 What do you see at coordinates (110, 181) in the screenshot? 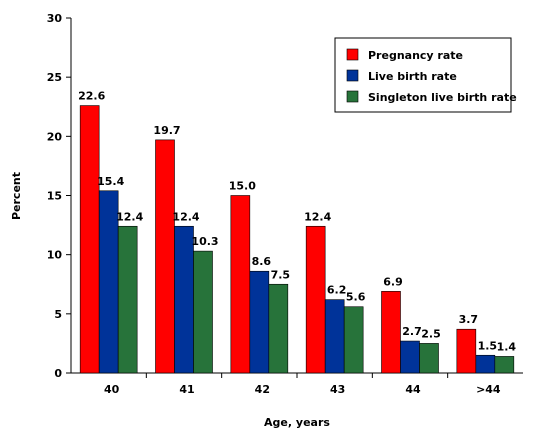
I see `bar-value-label: 15.4` at bounding box center [110, 181].